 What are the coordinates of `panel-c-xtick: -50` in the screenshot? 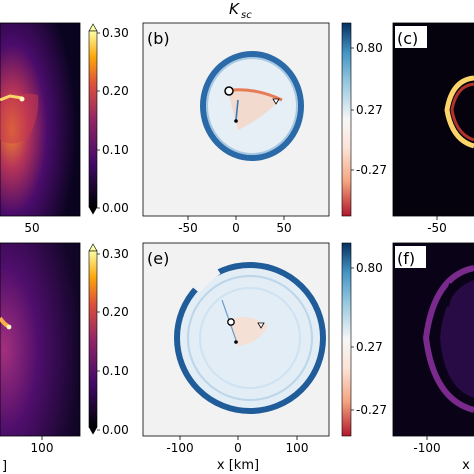 It's located at (437, 228).